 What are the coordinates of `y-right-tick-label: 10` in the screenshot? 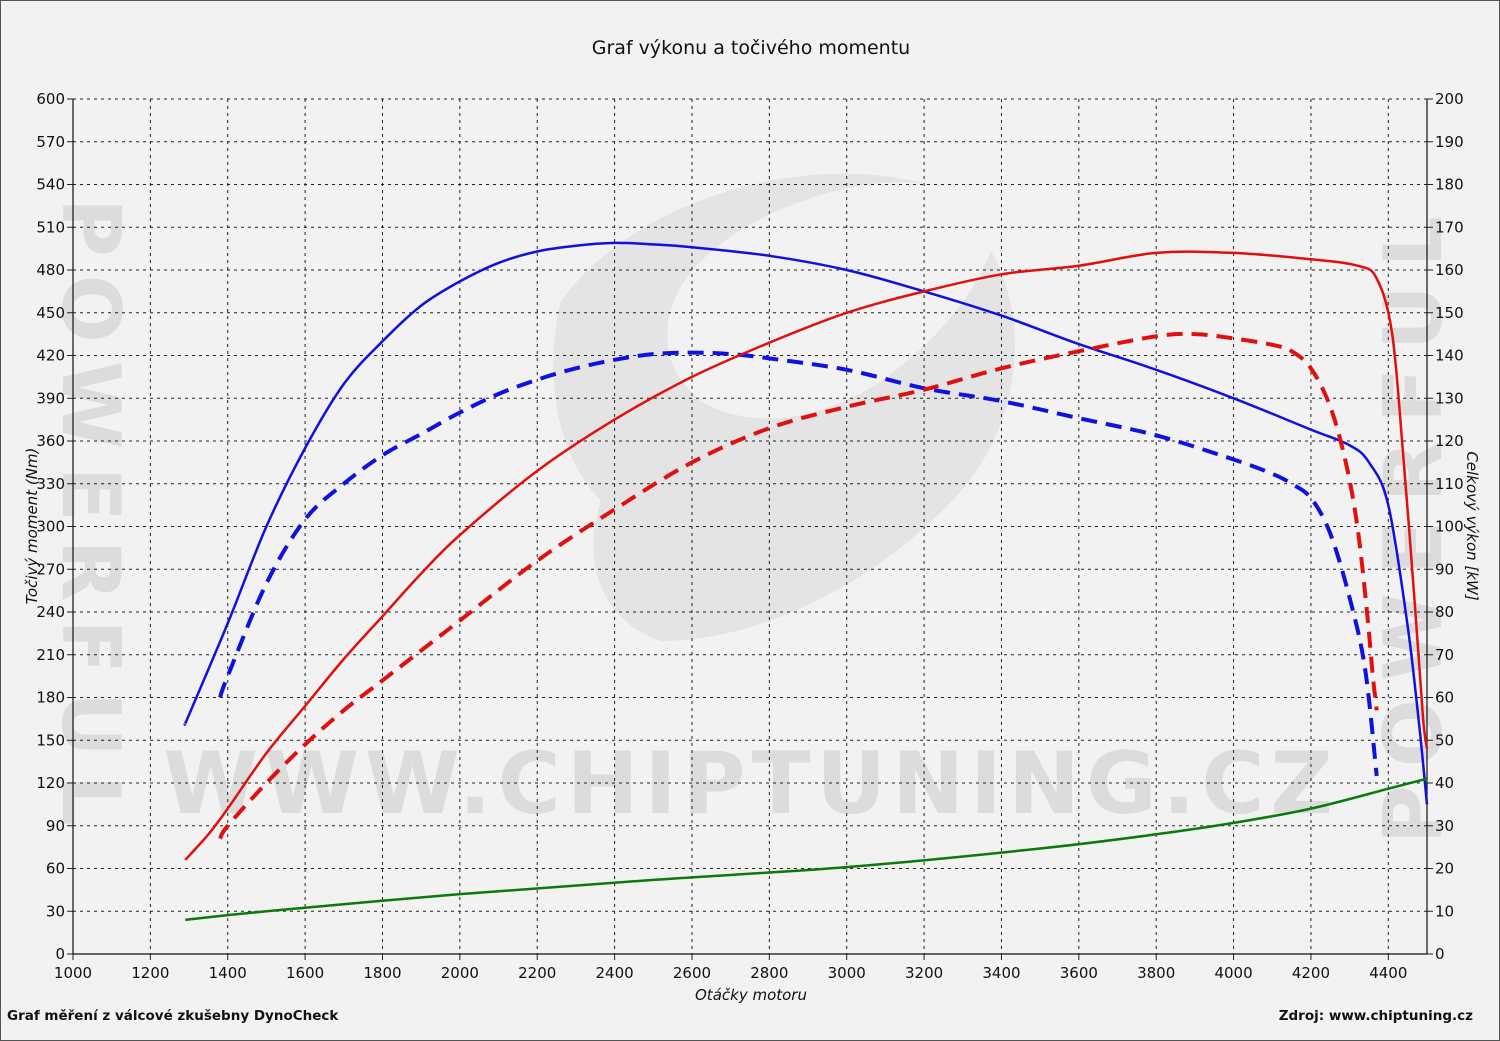 It's located at (1444, 911).